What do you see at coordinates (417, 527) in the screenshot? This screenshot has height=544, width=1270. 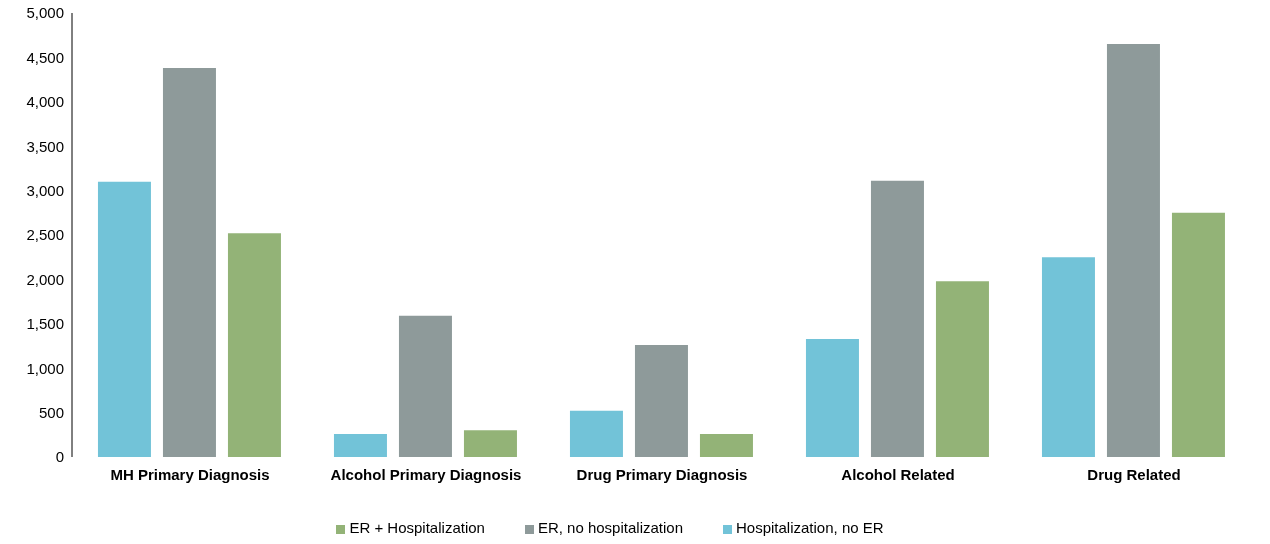 I see `legend-label: ER + Hospitalization` at bounding box center [417, 527].